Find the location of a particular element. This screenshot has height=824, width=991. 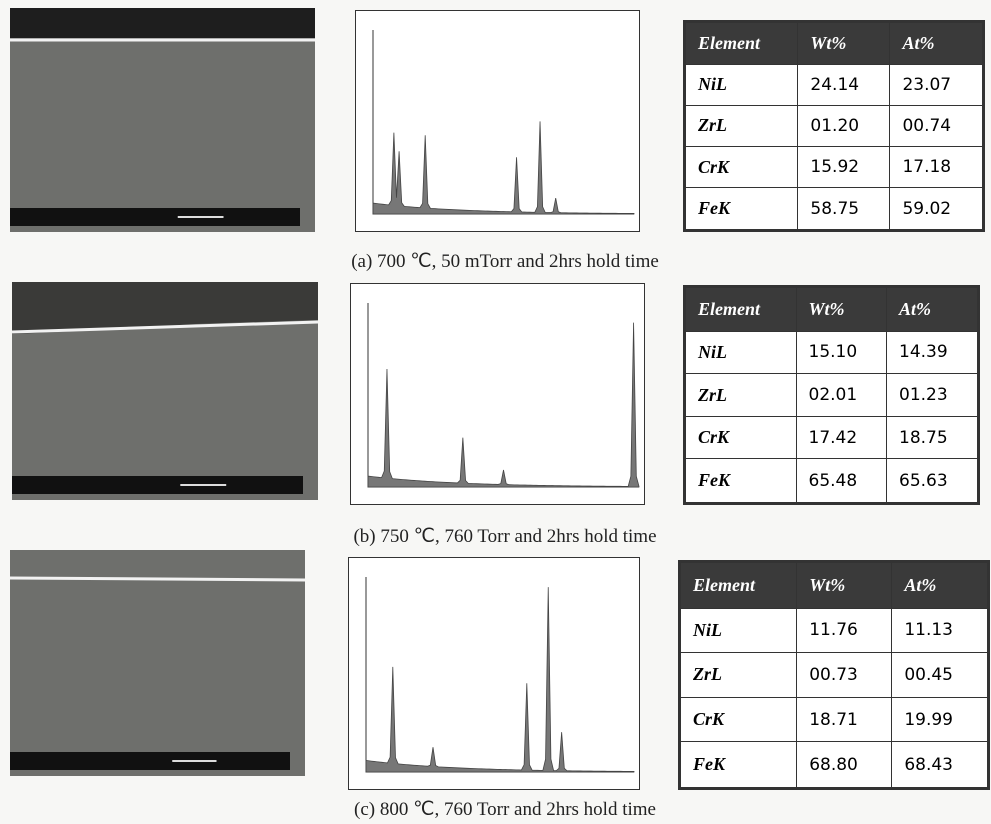

value-cell: 18.71 is located at coordinates (844, 719).